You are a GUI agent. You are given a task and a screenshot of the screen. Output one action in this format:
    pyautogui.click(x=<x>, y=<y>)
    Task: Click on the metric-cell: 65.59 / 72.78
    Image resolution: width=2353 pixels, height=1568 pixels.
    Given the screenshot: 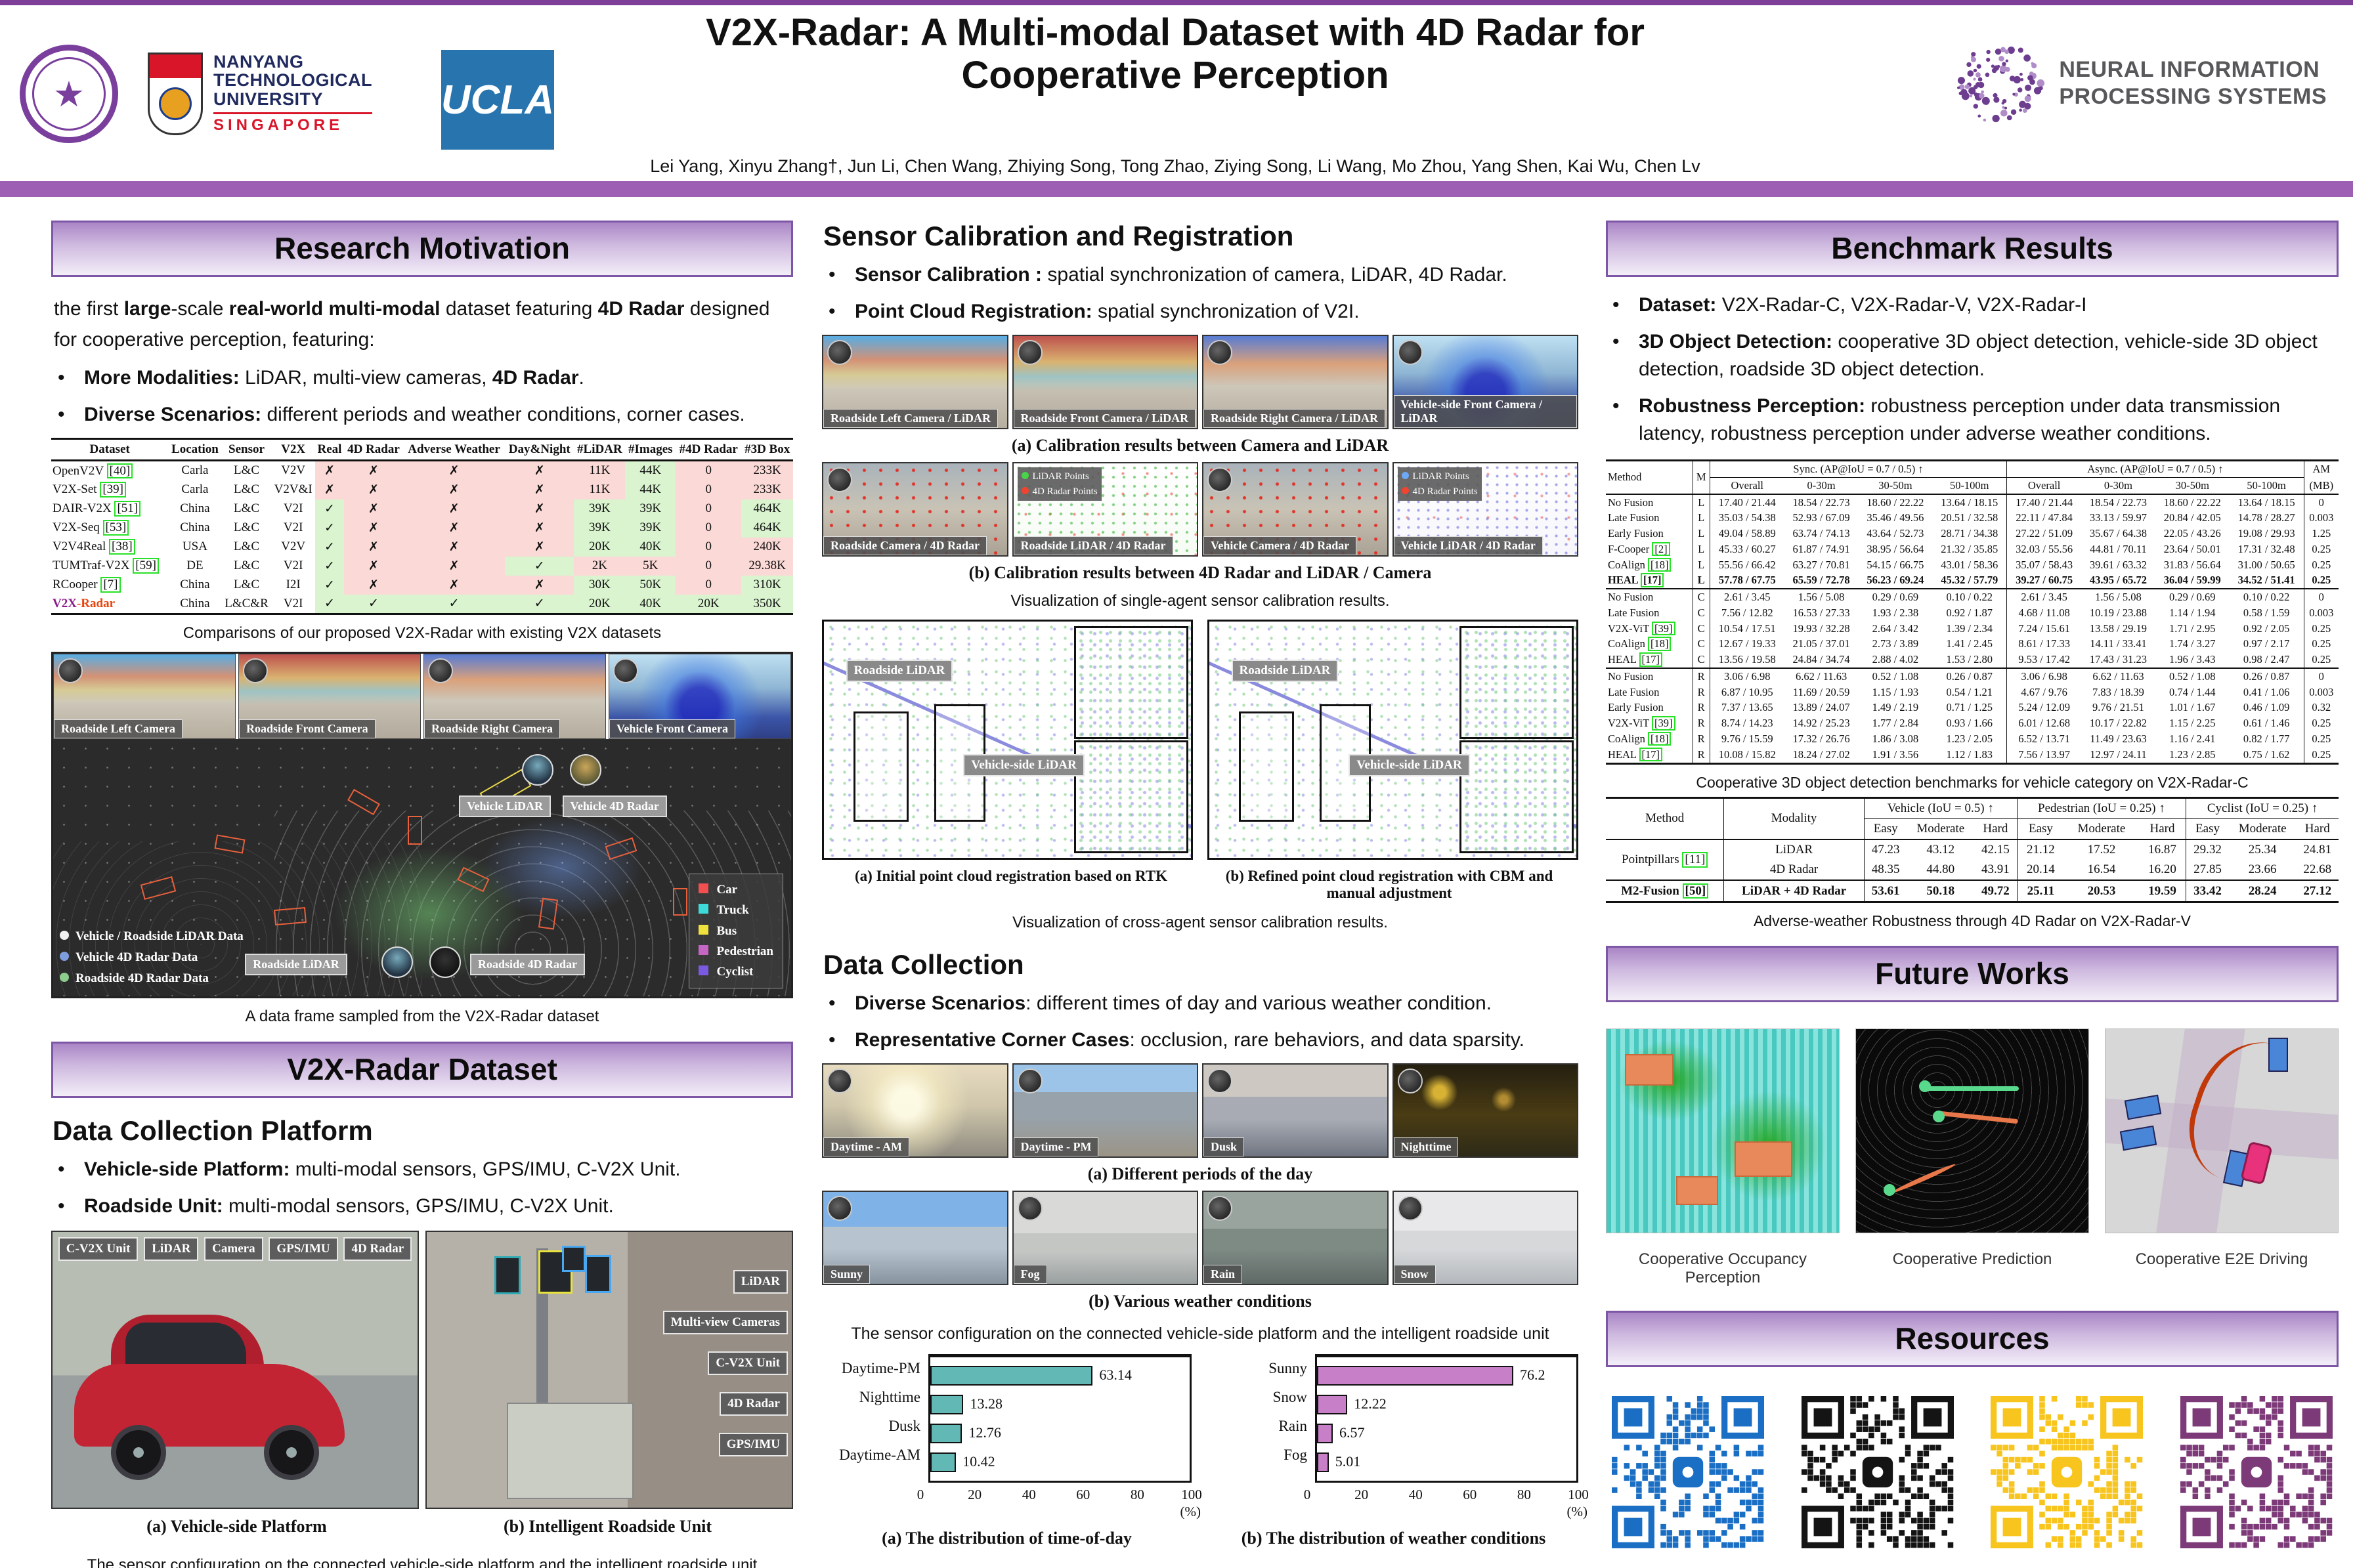 What is the action you would take?
    pyautogui.click(x=1821, y=580)
    